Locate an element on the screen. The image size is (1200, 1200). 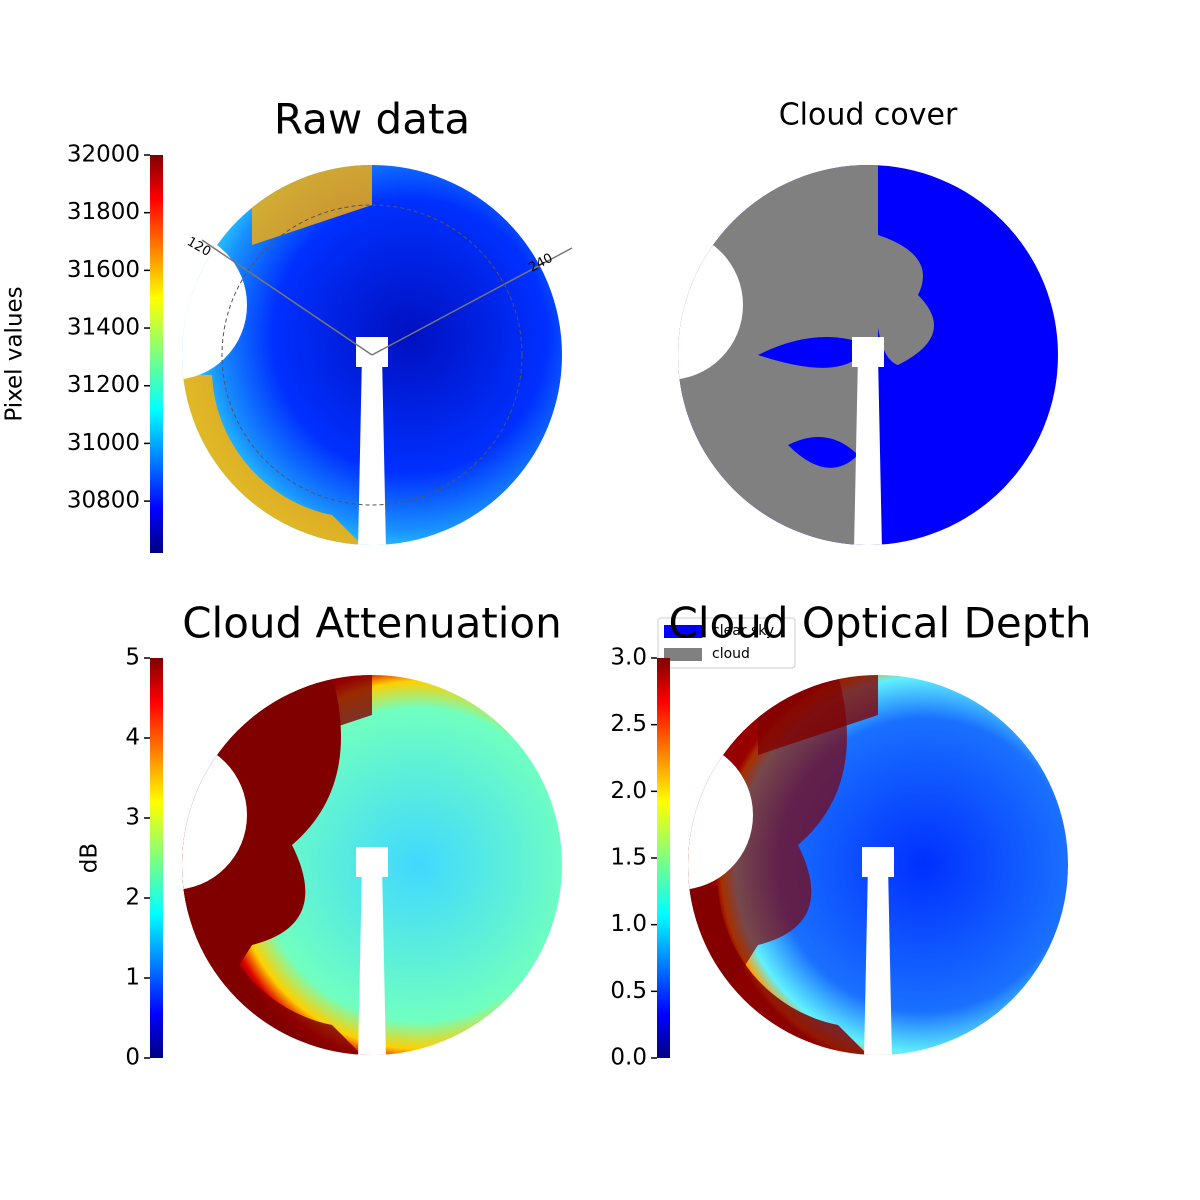
panel-title: Cloud Attenuation is located at coordinates (372, 623).